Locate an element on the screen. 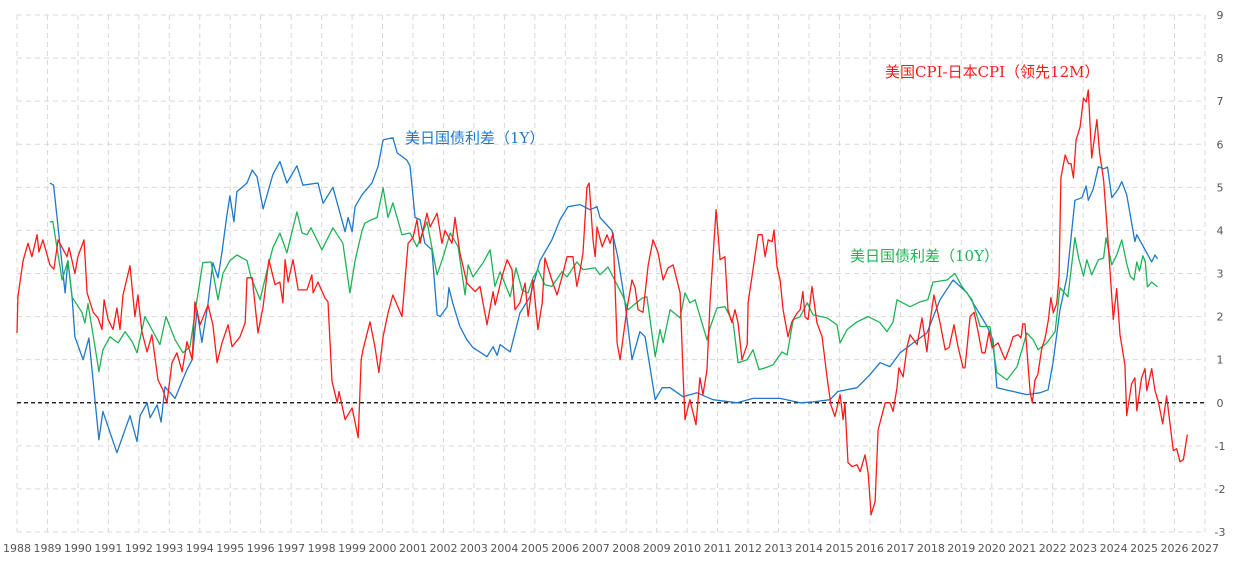 The width and height of the screenshot is (1233, 564). series-label-1y: 美日国债利差（1Y） is located at coordinates (474, 138).